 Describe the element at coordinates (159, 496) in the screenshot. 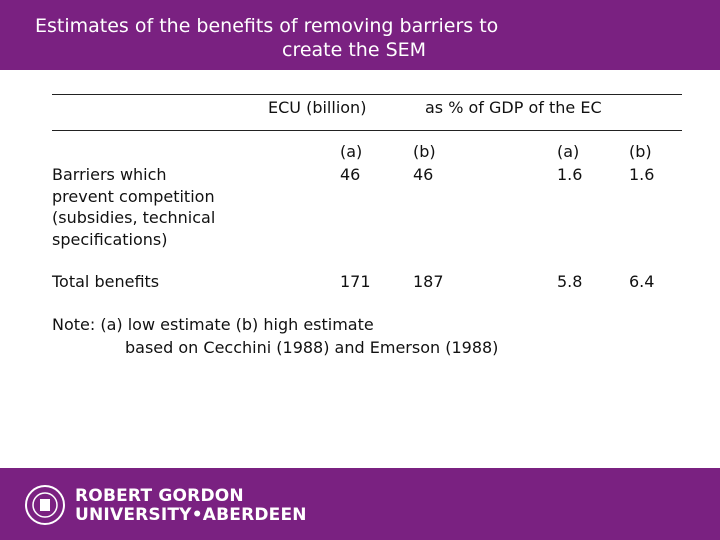

I see `logo-text: ROBERT GORDON` at that location.